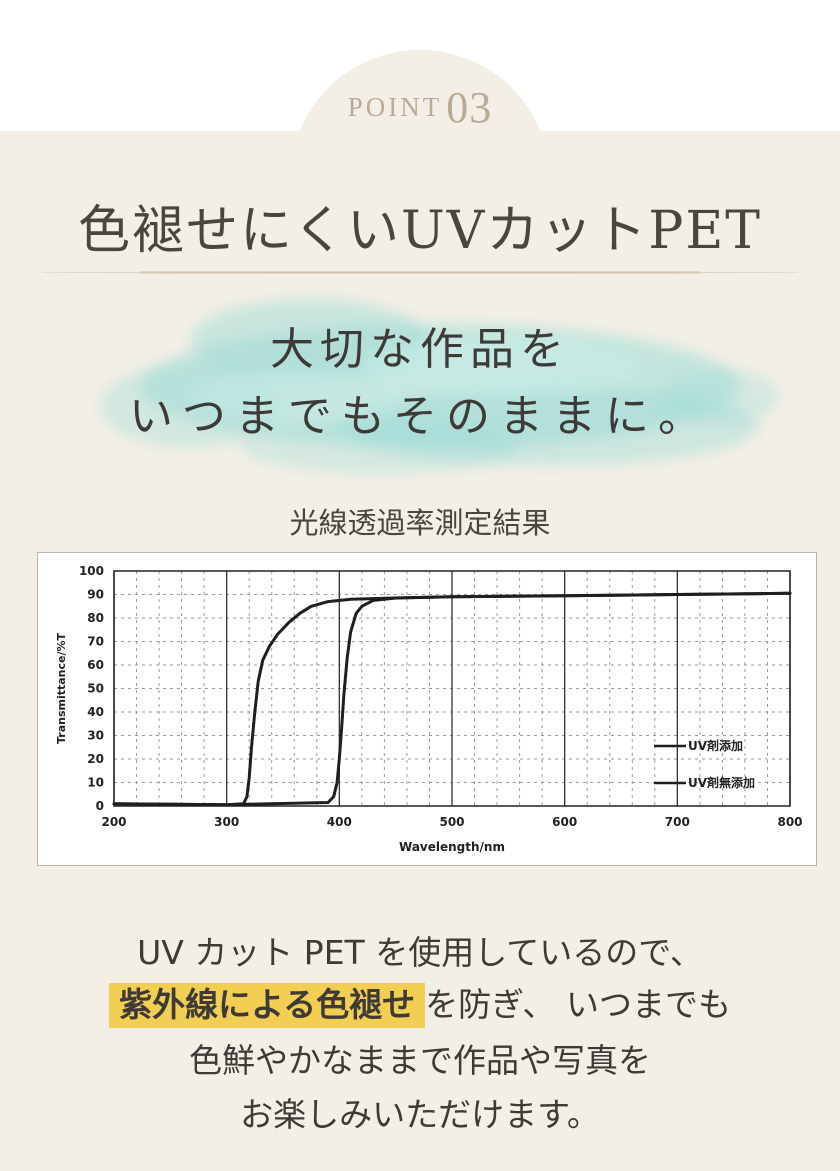  Describe the element at coordinates (420, 952) in the screenshot. I see `description-line1: UV カット PET を使用しているので、` at that location.